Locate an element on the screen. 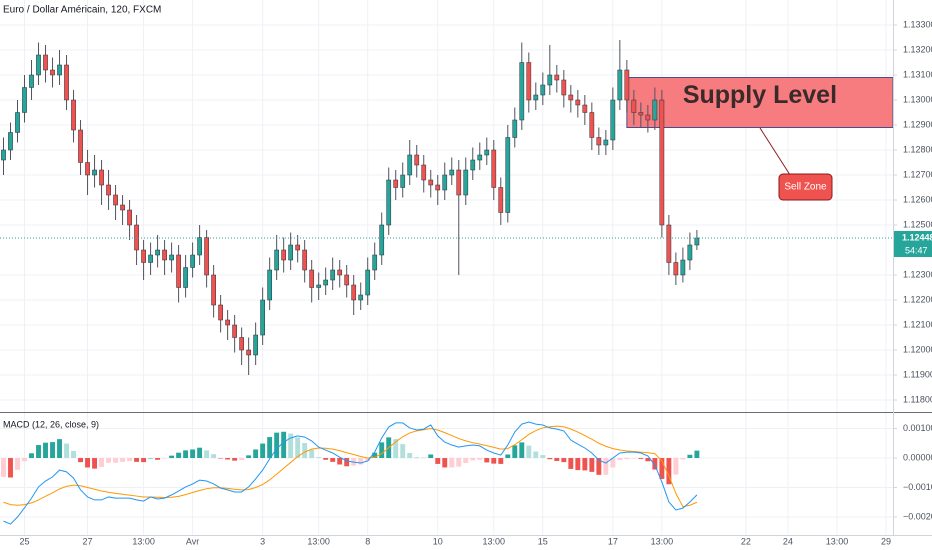 Image resolution: width=932 pixels, height=550 pixels. supply-zone-layer: Supply Level is located at coordinates (760, 102).